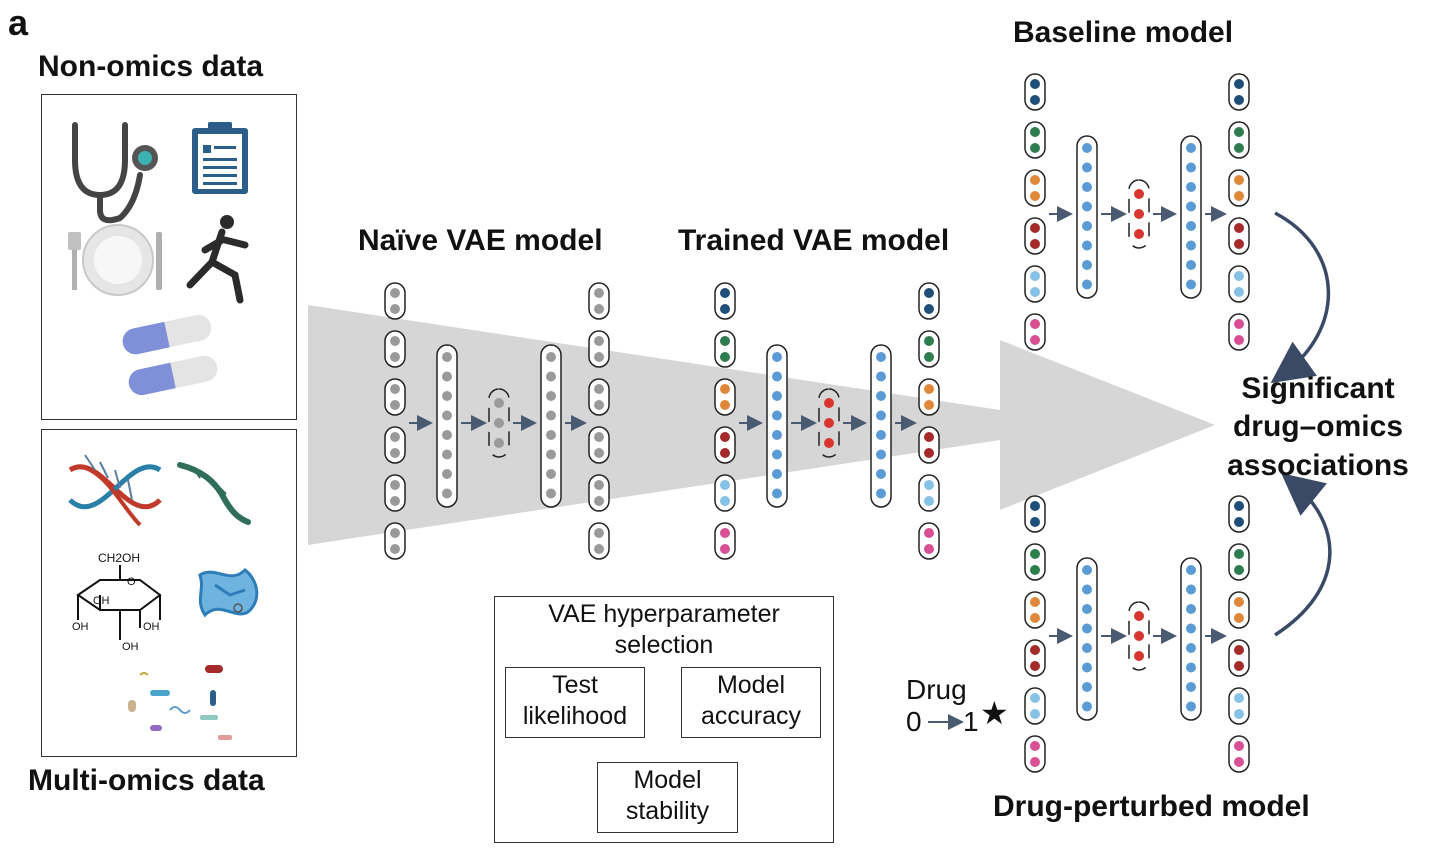 The height and width of the screenshot is (860, 1438). What do you see at coordinates (1139, 214) in the screenshot?
I see `baseline-latent` at bounding box center [1139, 214].